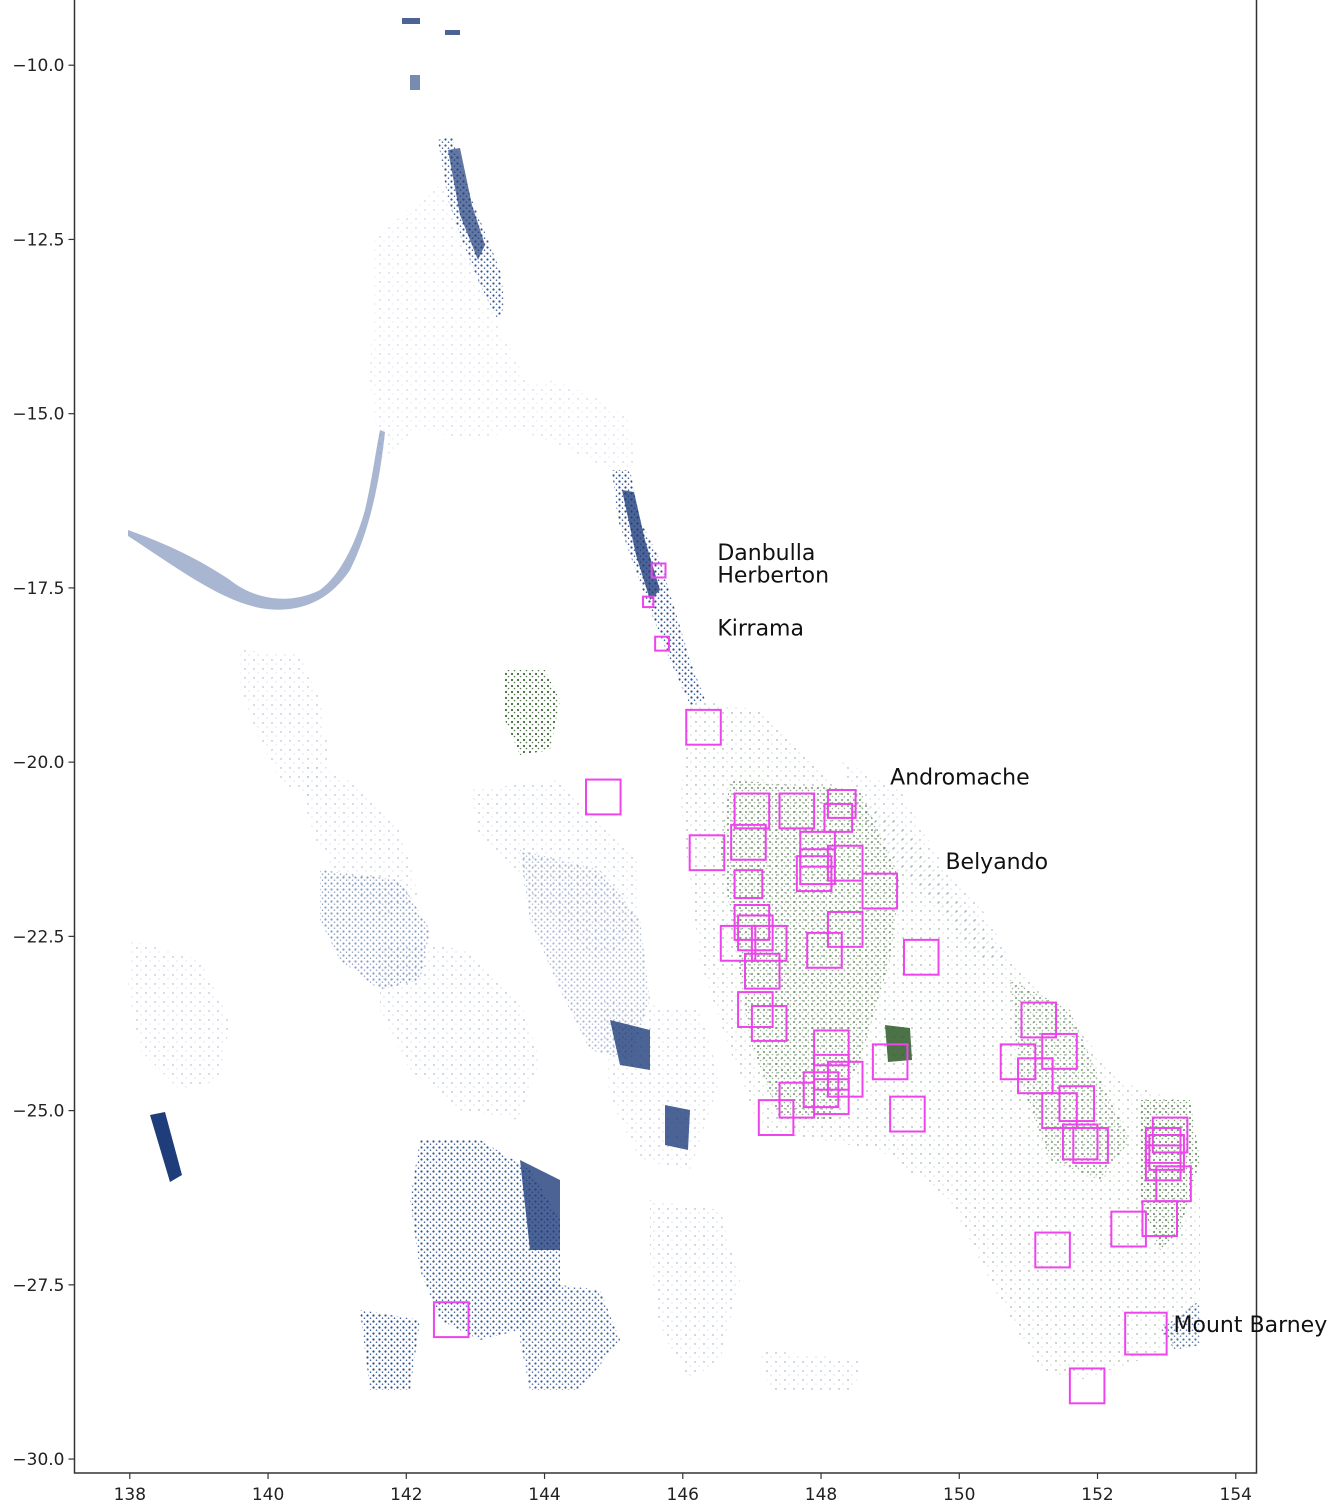  I want to click on x-tick-label: 142, so click(406, 1495).